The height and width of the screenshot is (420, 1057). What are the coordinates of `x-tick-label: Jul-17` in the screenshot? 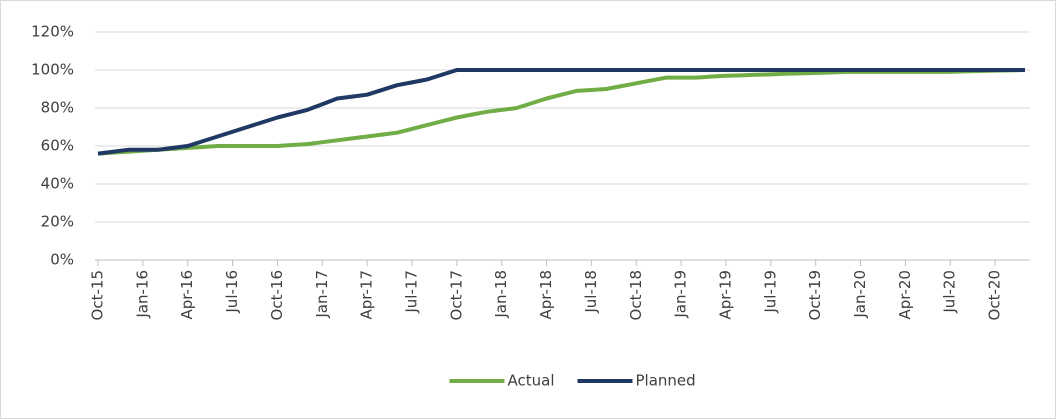 It's located at (411, 292).